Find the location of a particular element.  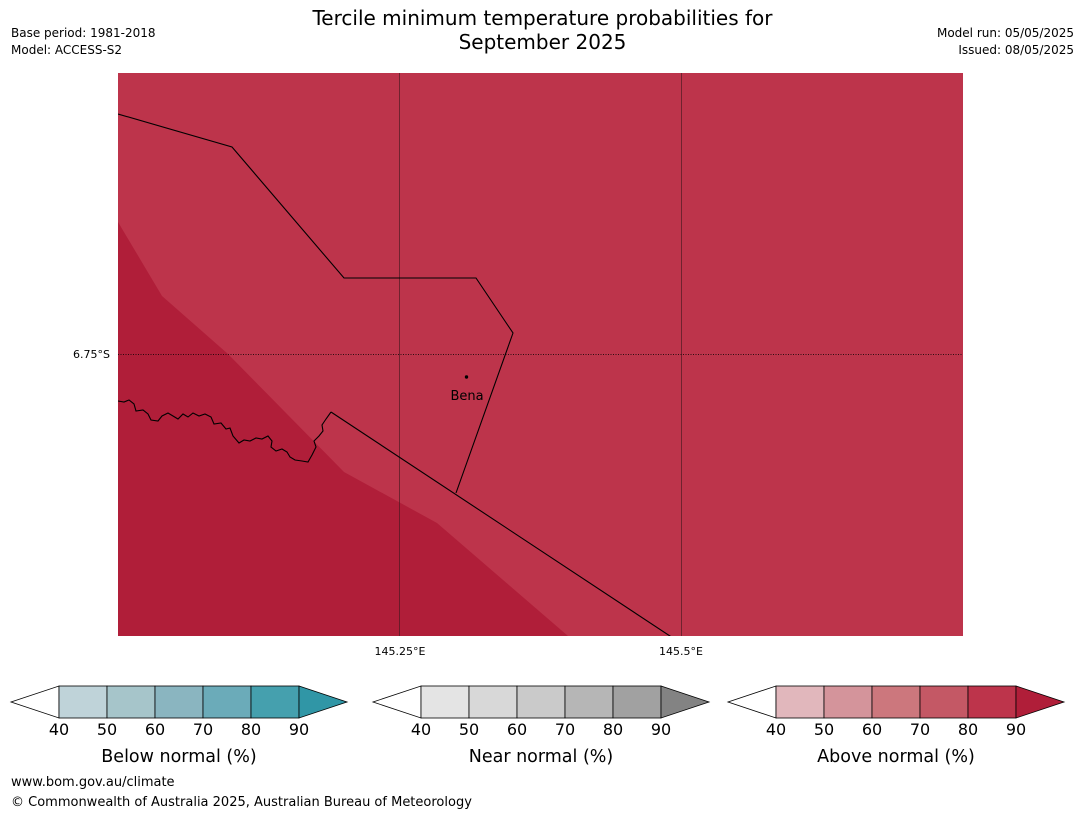

place-name-label: Bena is located at coordinates (466, 396).